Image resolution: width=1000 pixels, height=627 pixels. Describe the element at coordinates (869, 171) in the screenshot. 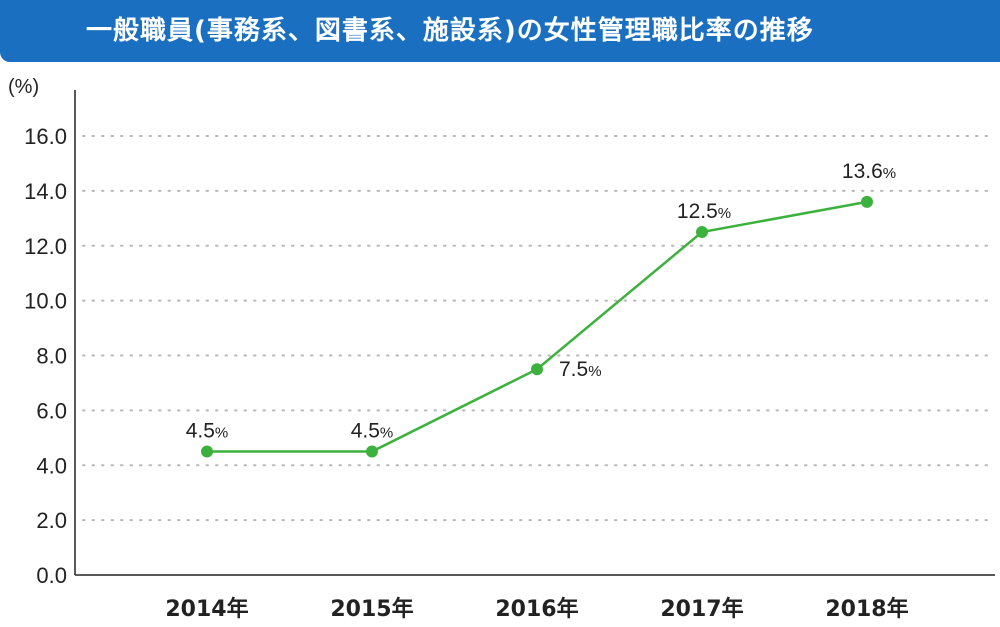

I see `data-label: 13.6%` at that location.